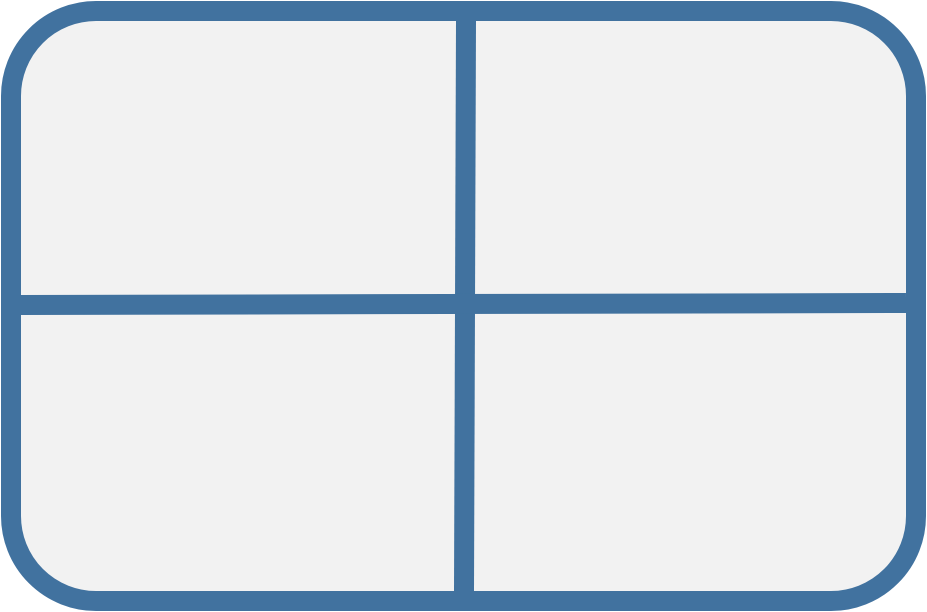  Describe the element at coordinates (463, 304) in the screenshot. I see `horizontal-divider` at that location.